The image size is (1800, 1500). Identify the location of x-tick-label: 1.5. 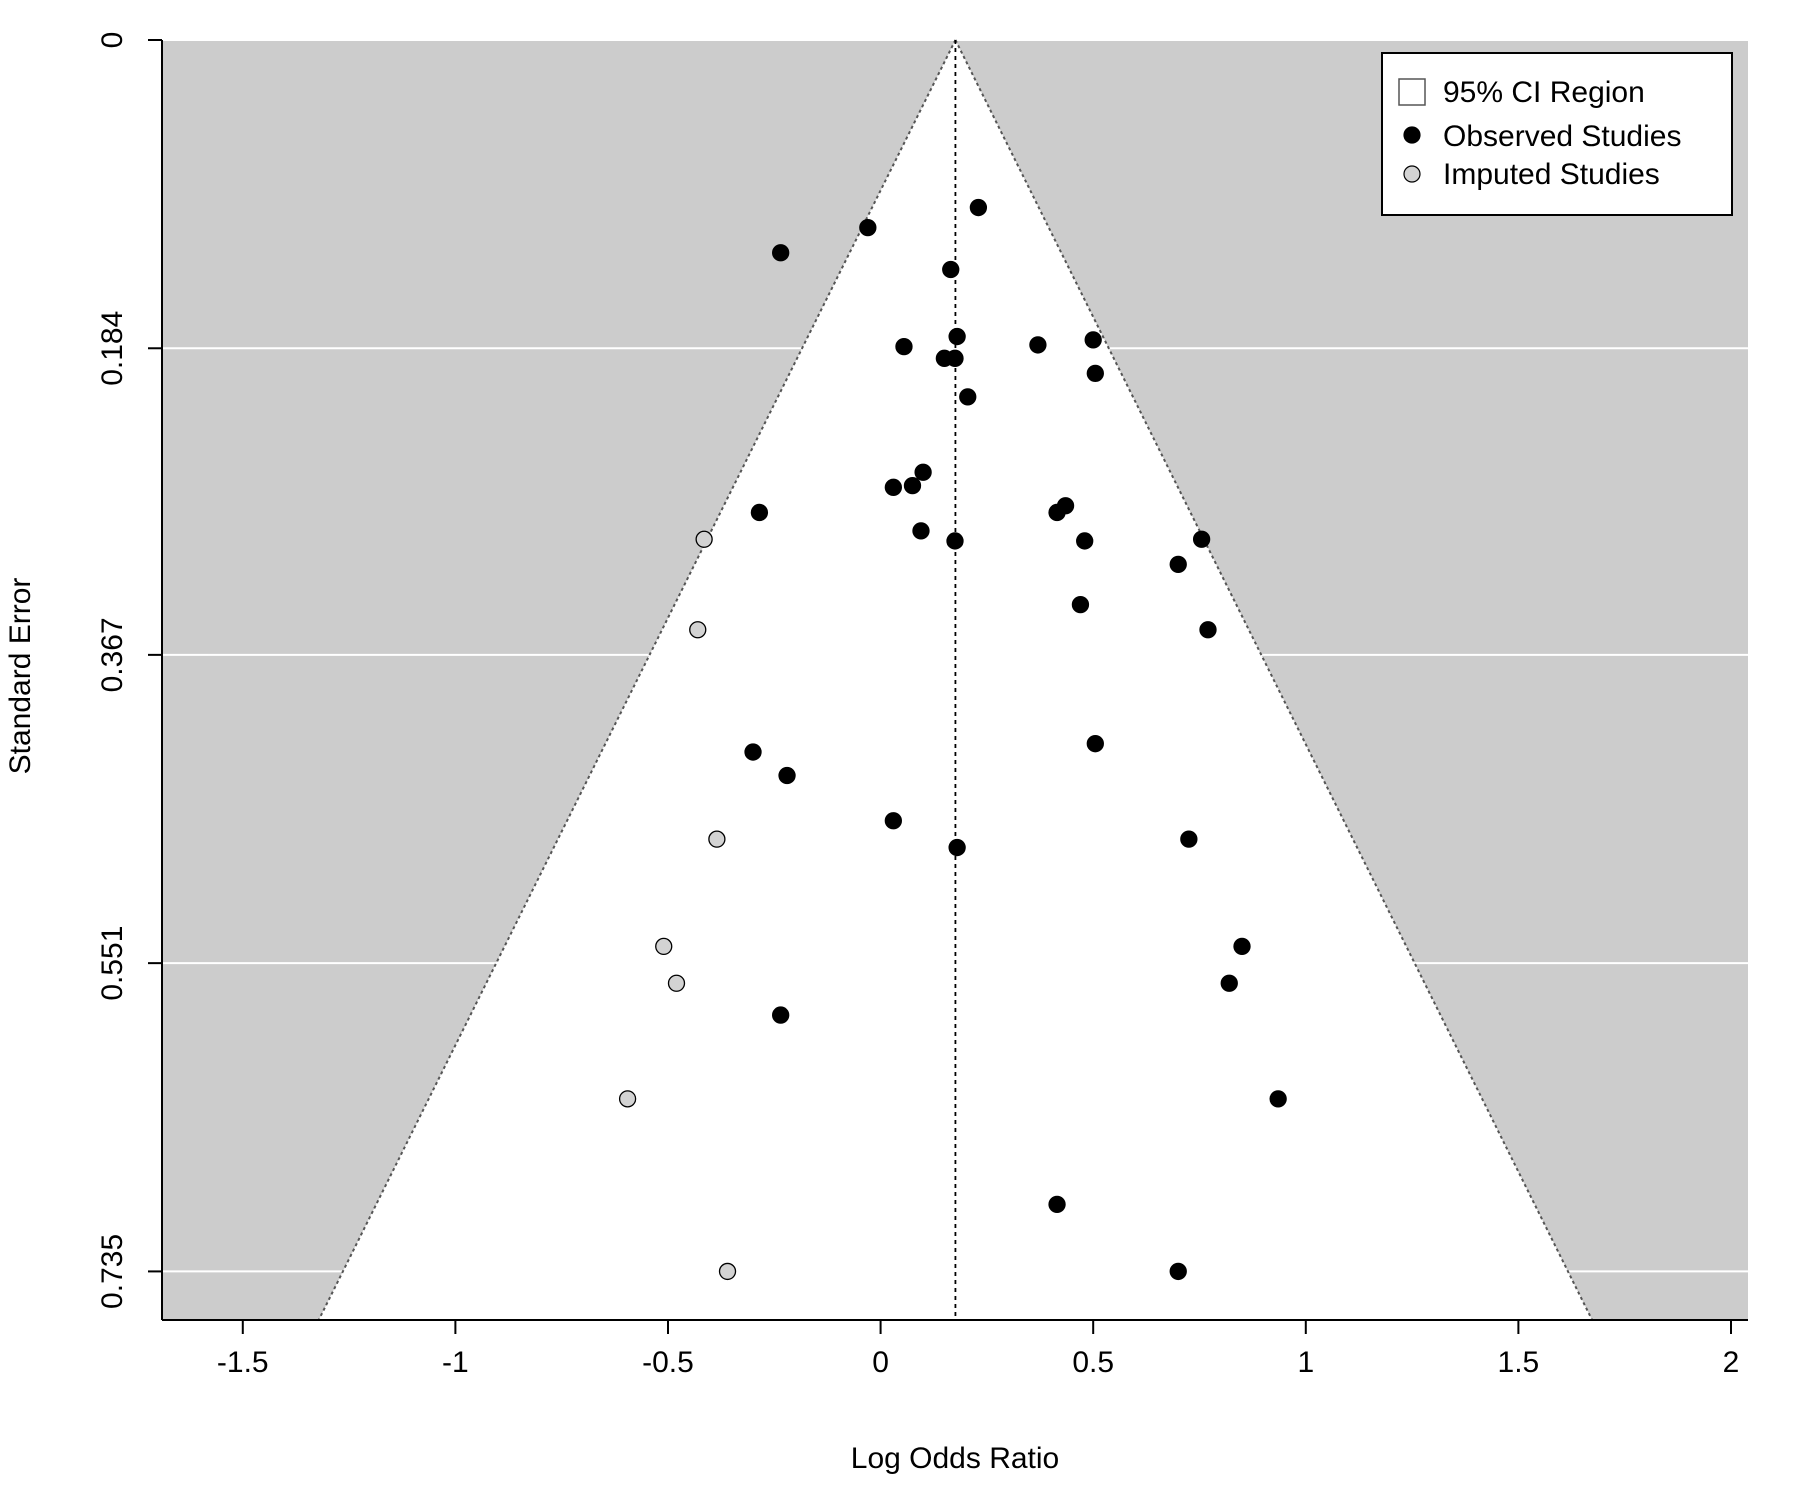
(1519, 1362).